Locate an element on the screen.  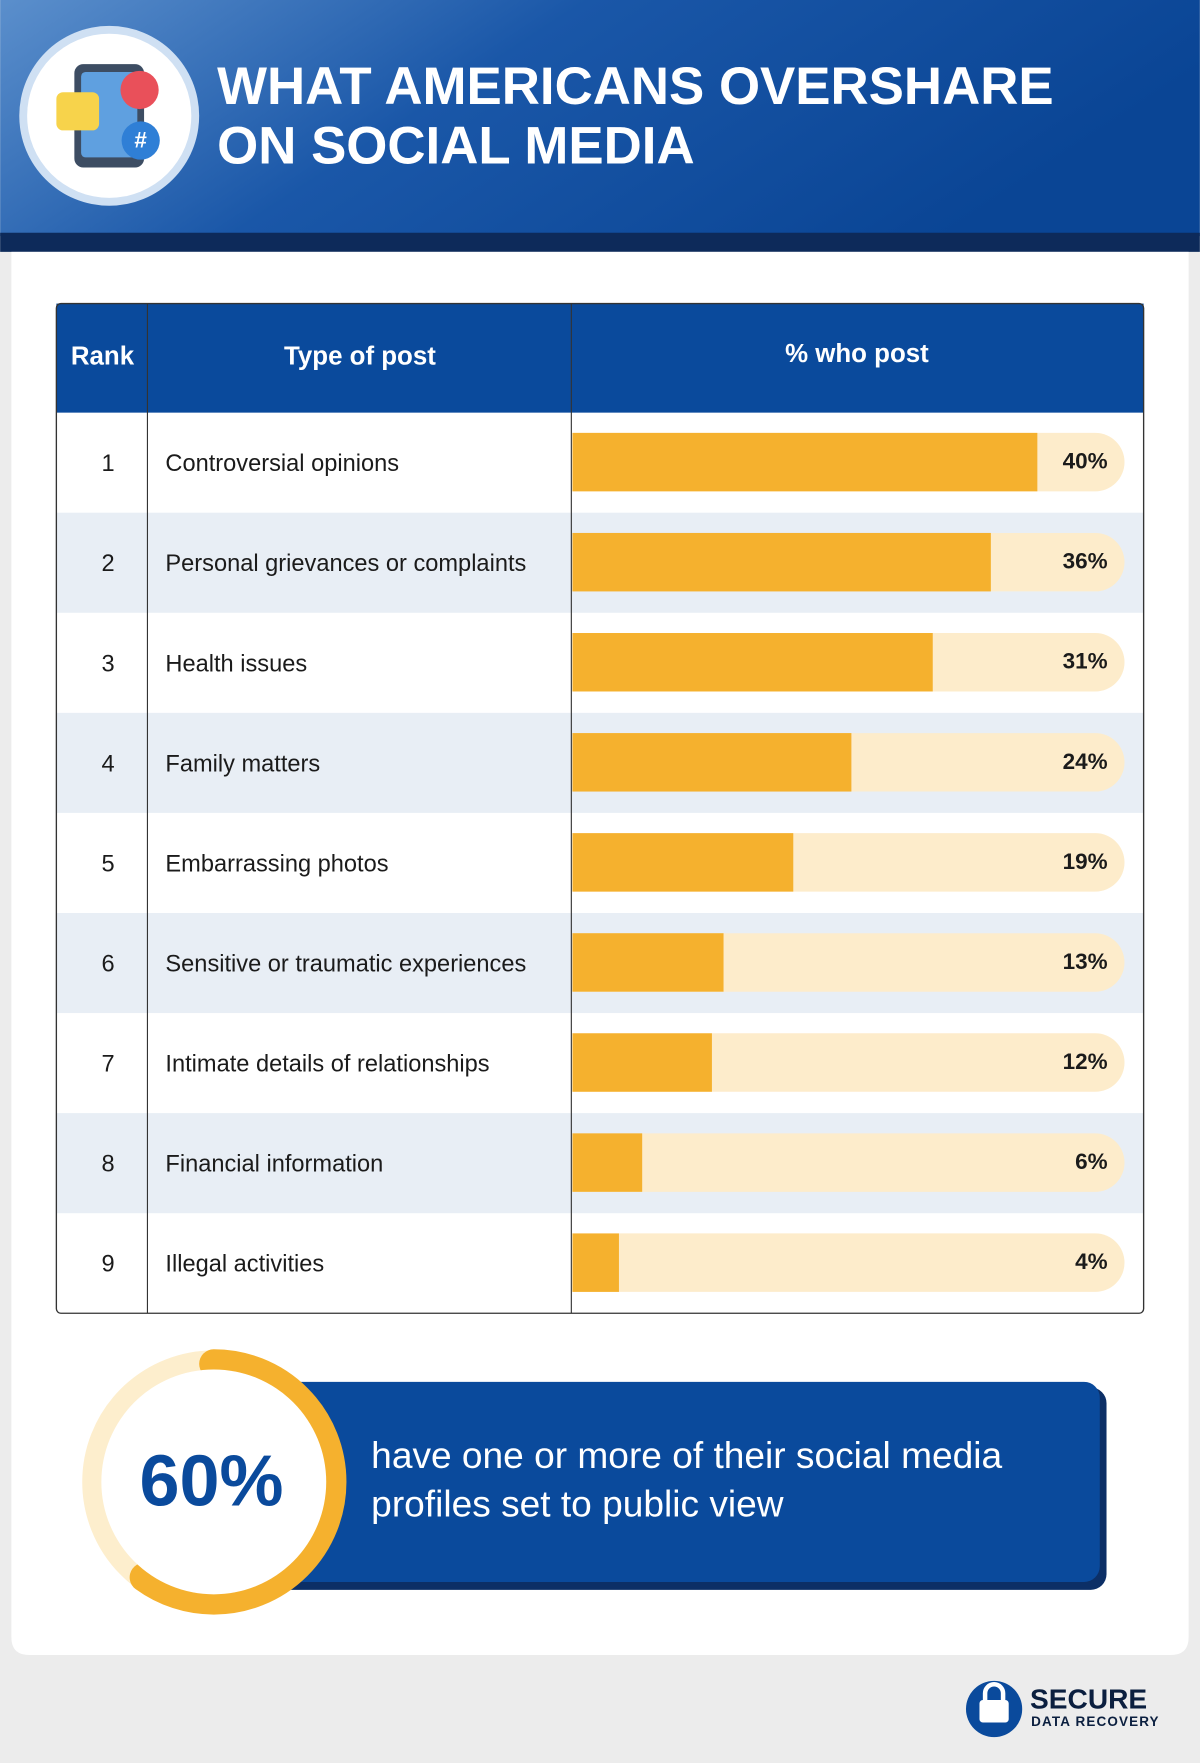
column-header: % who post is located at coordinates (857, 354).